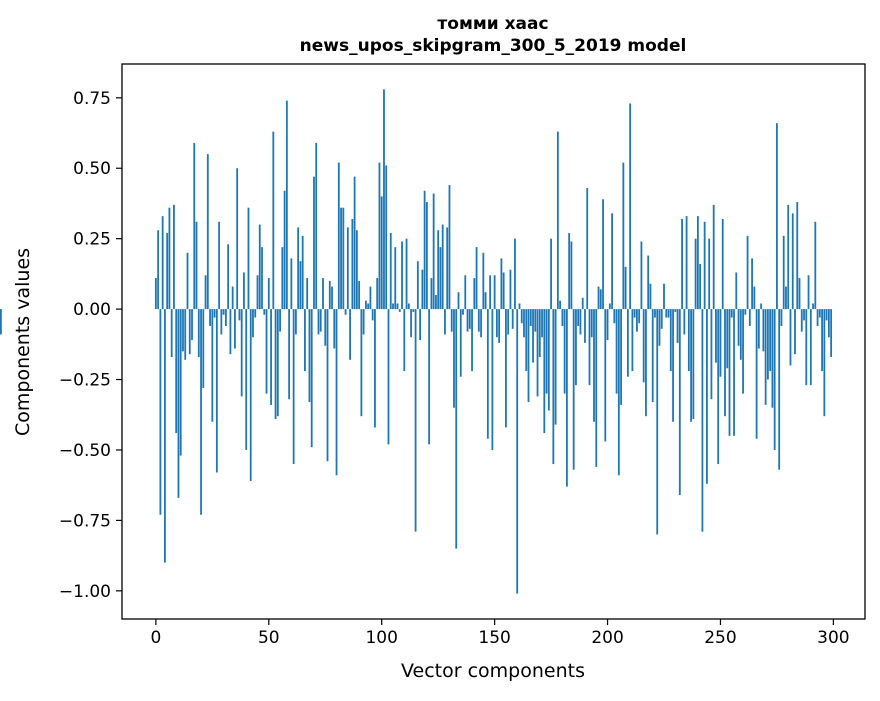  Describe the element at coordinates (85, 592) in the screenshot. I see `y-tick-label: −1.00` at that location.